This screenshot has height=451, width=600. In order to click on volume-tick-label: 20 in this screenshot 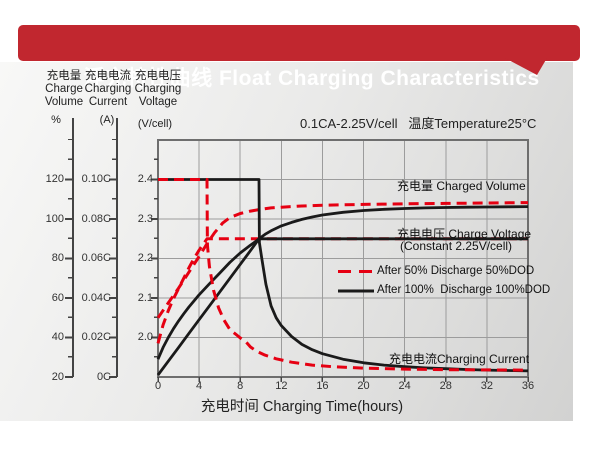, I will do `click(57, 376)`.